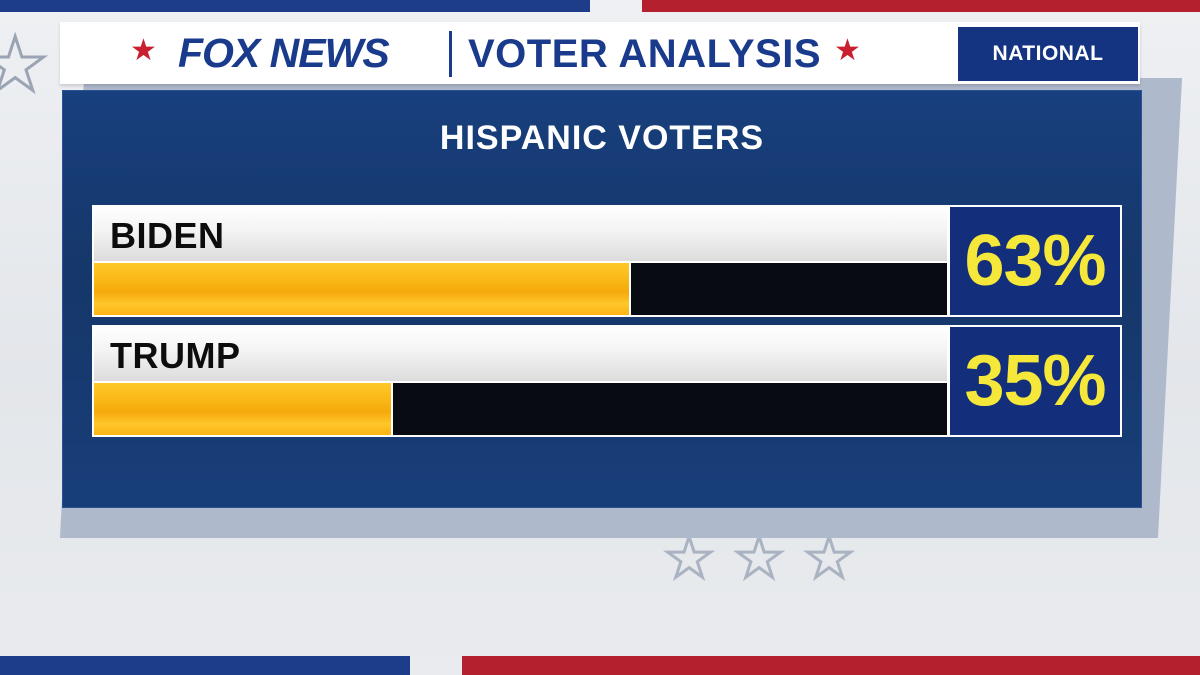 The image size is (1200, 675). I want to click on name-strip: BIDEN, so click(520, 234).